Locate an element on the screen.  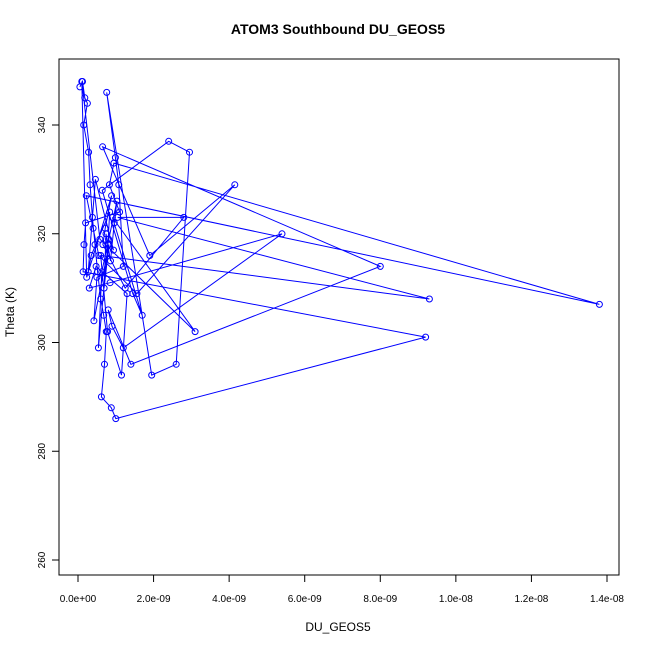
x-tick-label: 1.2e-08 is located at coordinates (531, 599).